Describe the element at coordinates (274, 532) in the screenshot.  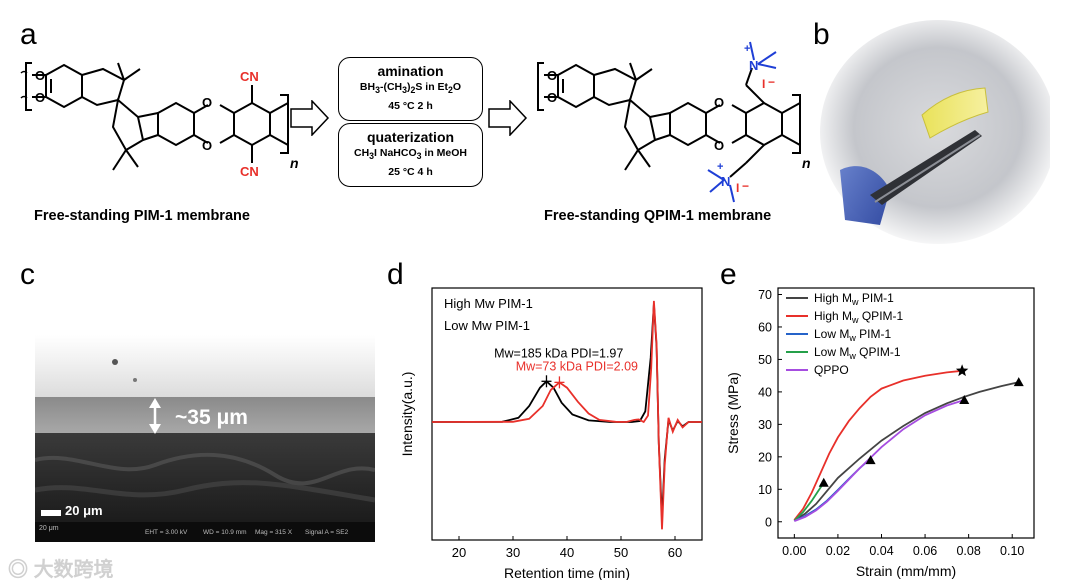
I see `sem-info-mag: Mag = 315 X` at that location.